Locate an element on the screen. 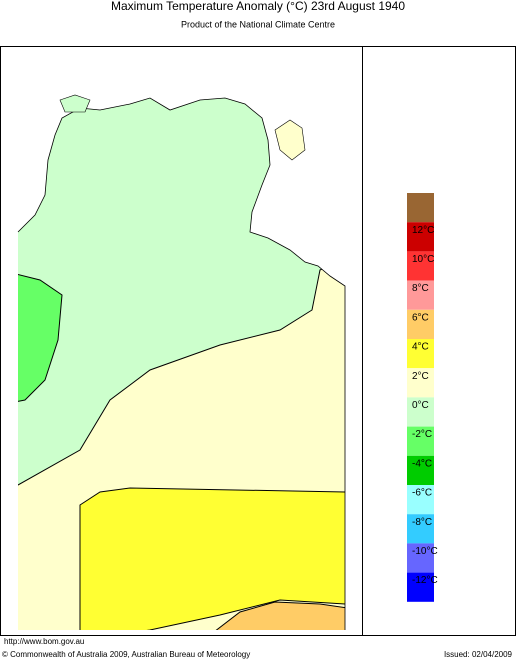 The width and height of the screenshot is (516, 665). legend-label: -2°C is located at coordinates (422, 434).